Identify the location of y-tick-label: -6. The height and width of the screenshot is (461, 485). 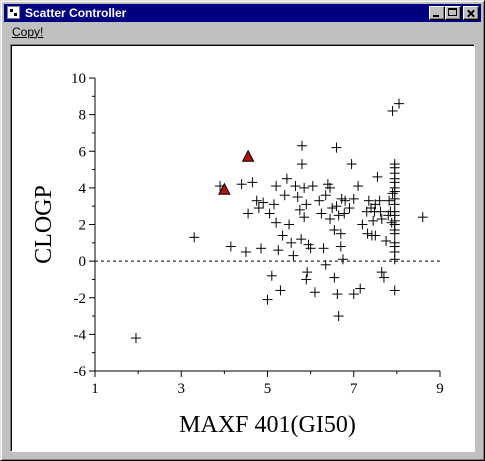
(80, 372).